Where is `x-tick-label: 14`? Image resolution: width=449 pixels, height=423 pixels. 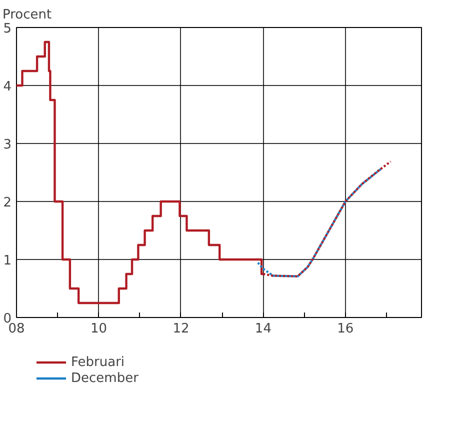 x-tick-label: 14 is located at coordinates (263, 329).